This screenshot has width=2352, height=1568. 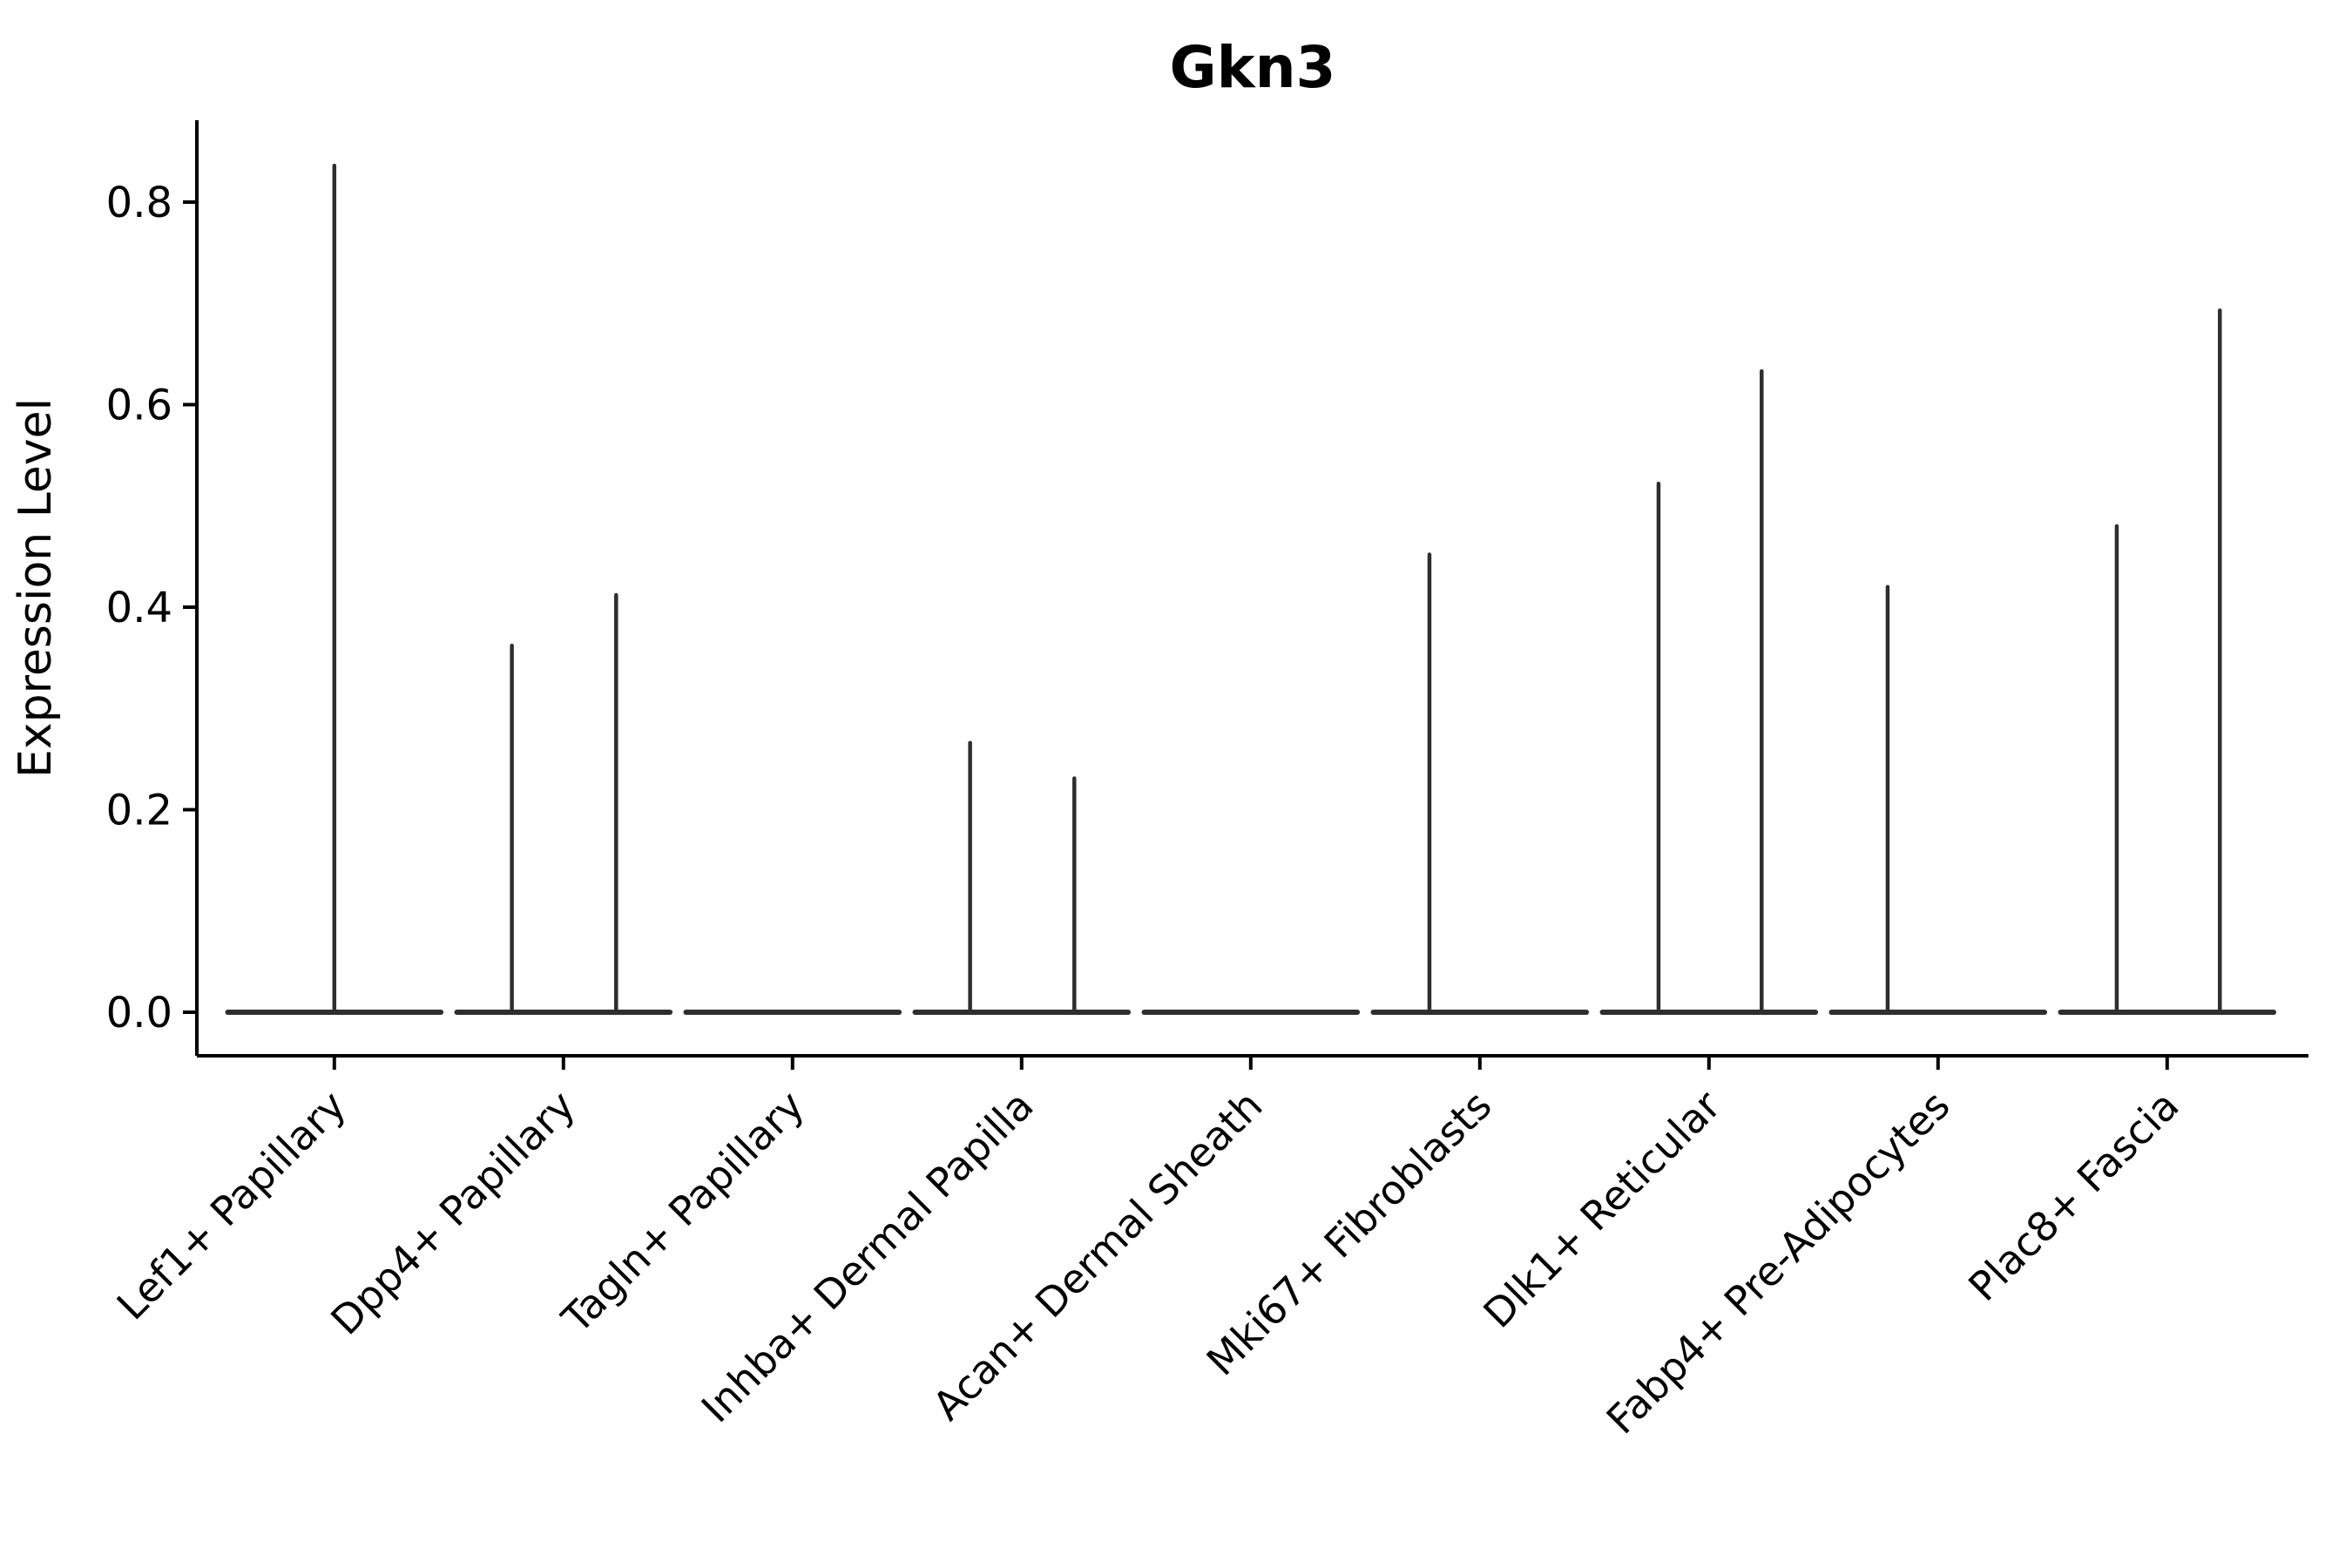 I want to click on y-tick-label: 0.6, so click(x=139, y=406).